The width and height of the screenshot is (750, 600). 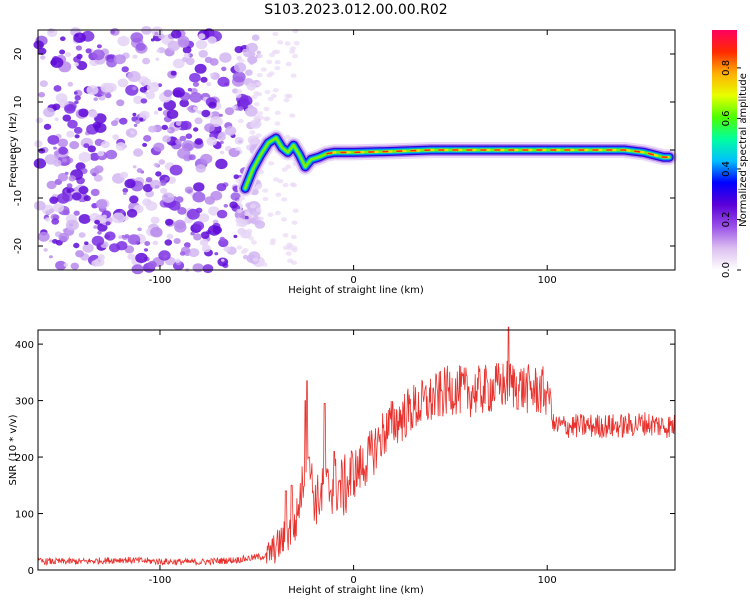 I want to click on colorbar-tick-label: 0.6, so click(x=726, y=118).